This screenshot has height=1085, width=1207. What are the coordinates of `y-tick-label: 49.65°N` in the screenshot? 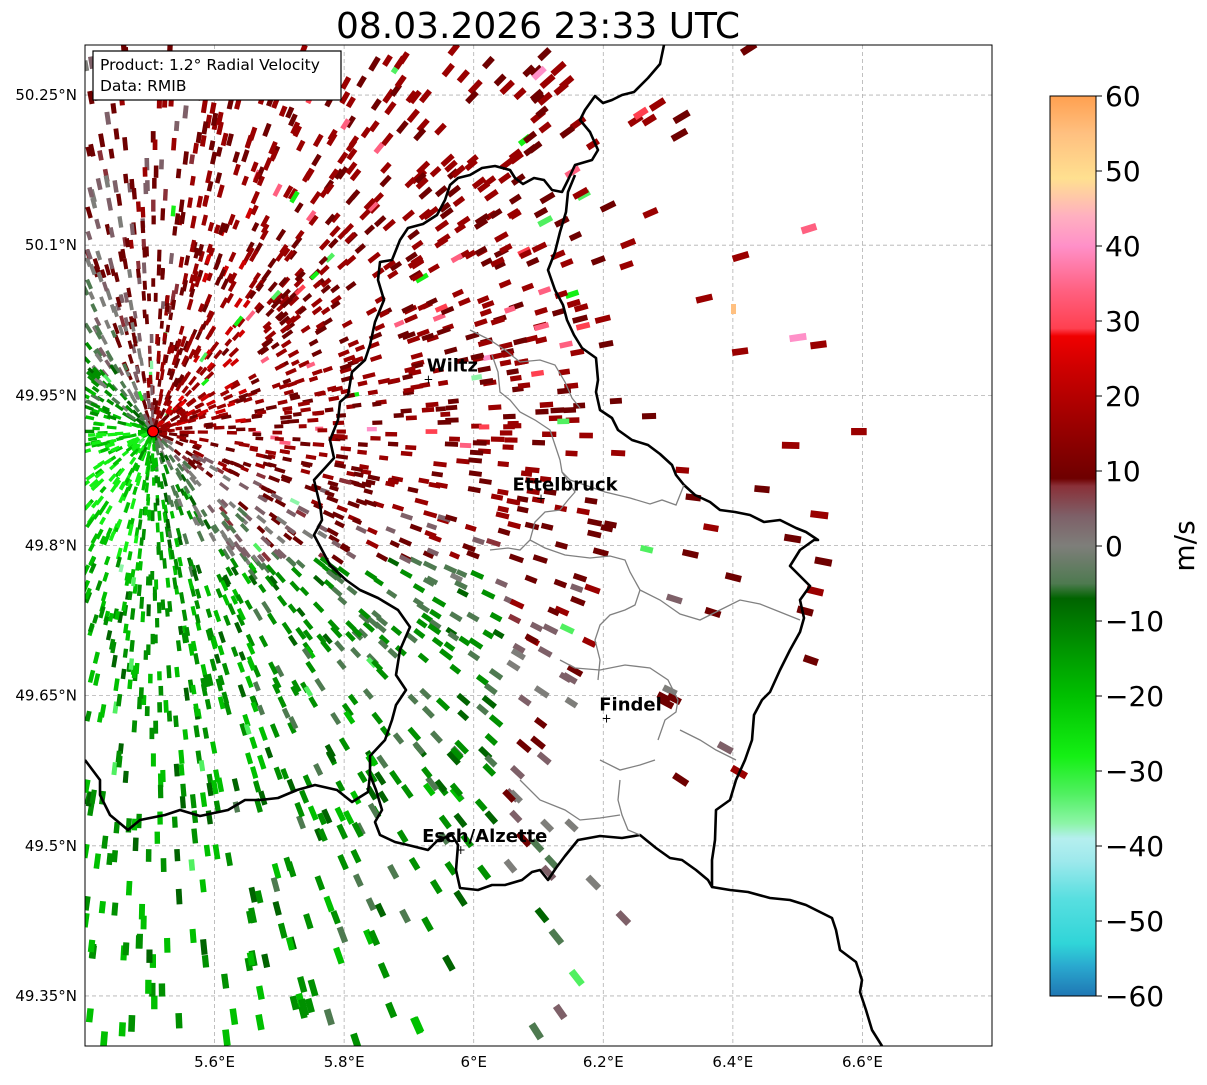 It's located at (46, 696).